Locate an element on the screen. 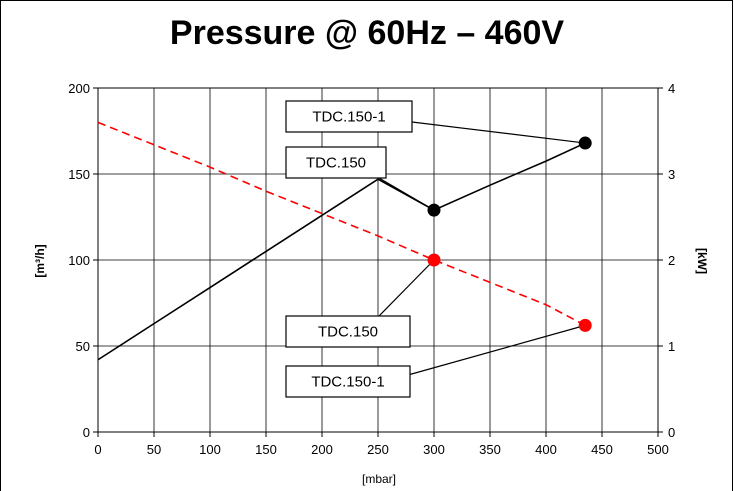  x-axis-label: [mbar] is located at coordinates (379, 479).